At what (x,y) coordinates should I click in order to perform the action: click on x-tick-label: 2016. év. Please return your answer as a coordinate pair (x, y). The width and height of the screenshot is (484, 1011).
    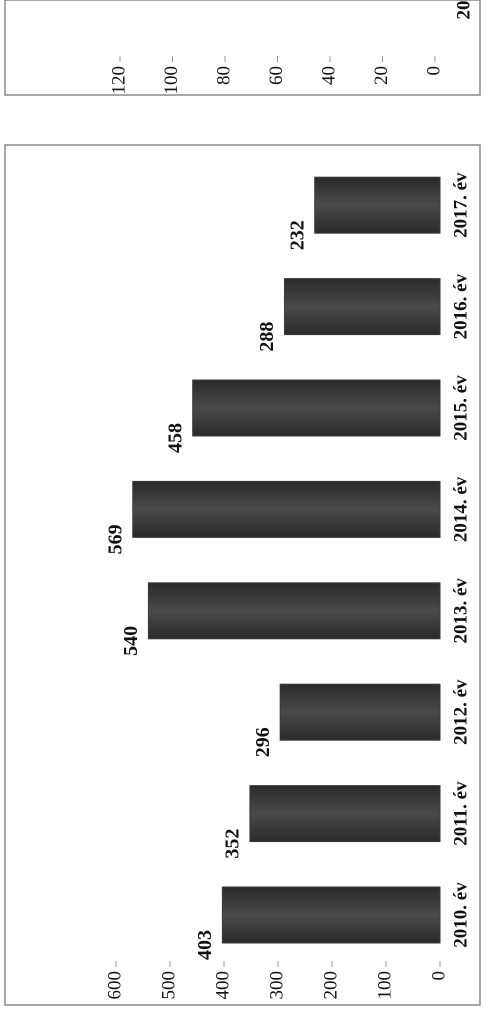
    Looking at the image, I should click on (460, 306).